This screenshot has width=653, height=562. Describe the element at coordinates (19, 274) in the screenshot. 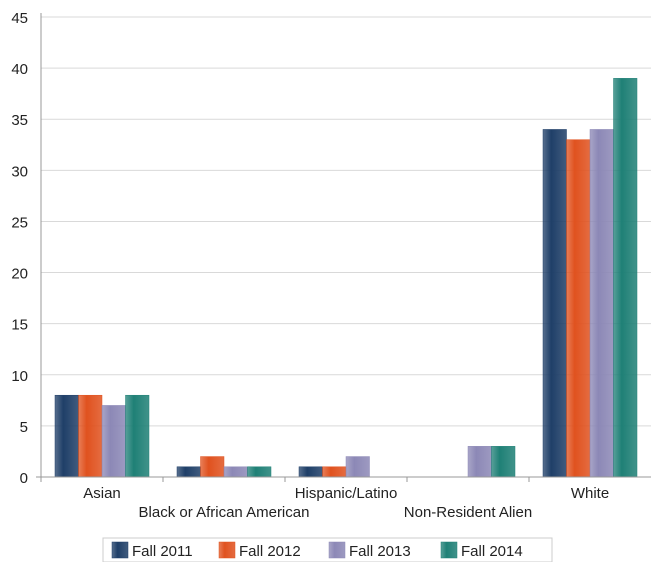

I see `y-tick-label: 20` at that location.